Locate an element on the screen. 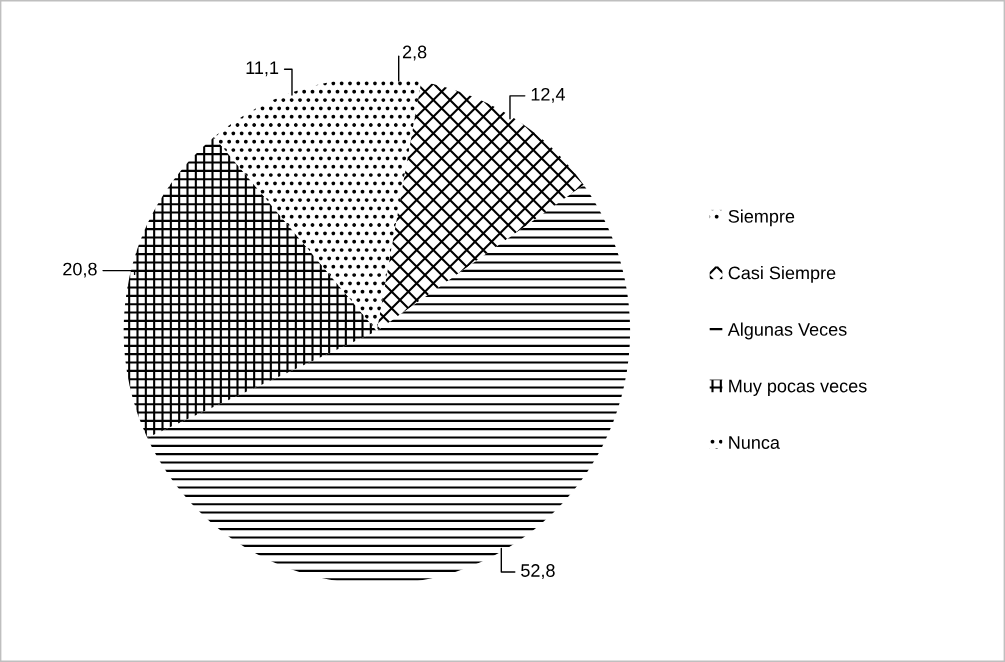  legend-label: Casi Siempre is located at coordinates (782, 274).